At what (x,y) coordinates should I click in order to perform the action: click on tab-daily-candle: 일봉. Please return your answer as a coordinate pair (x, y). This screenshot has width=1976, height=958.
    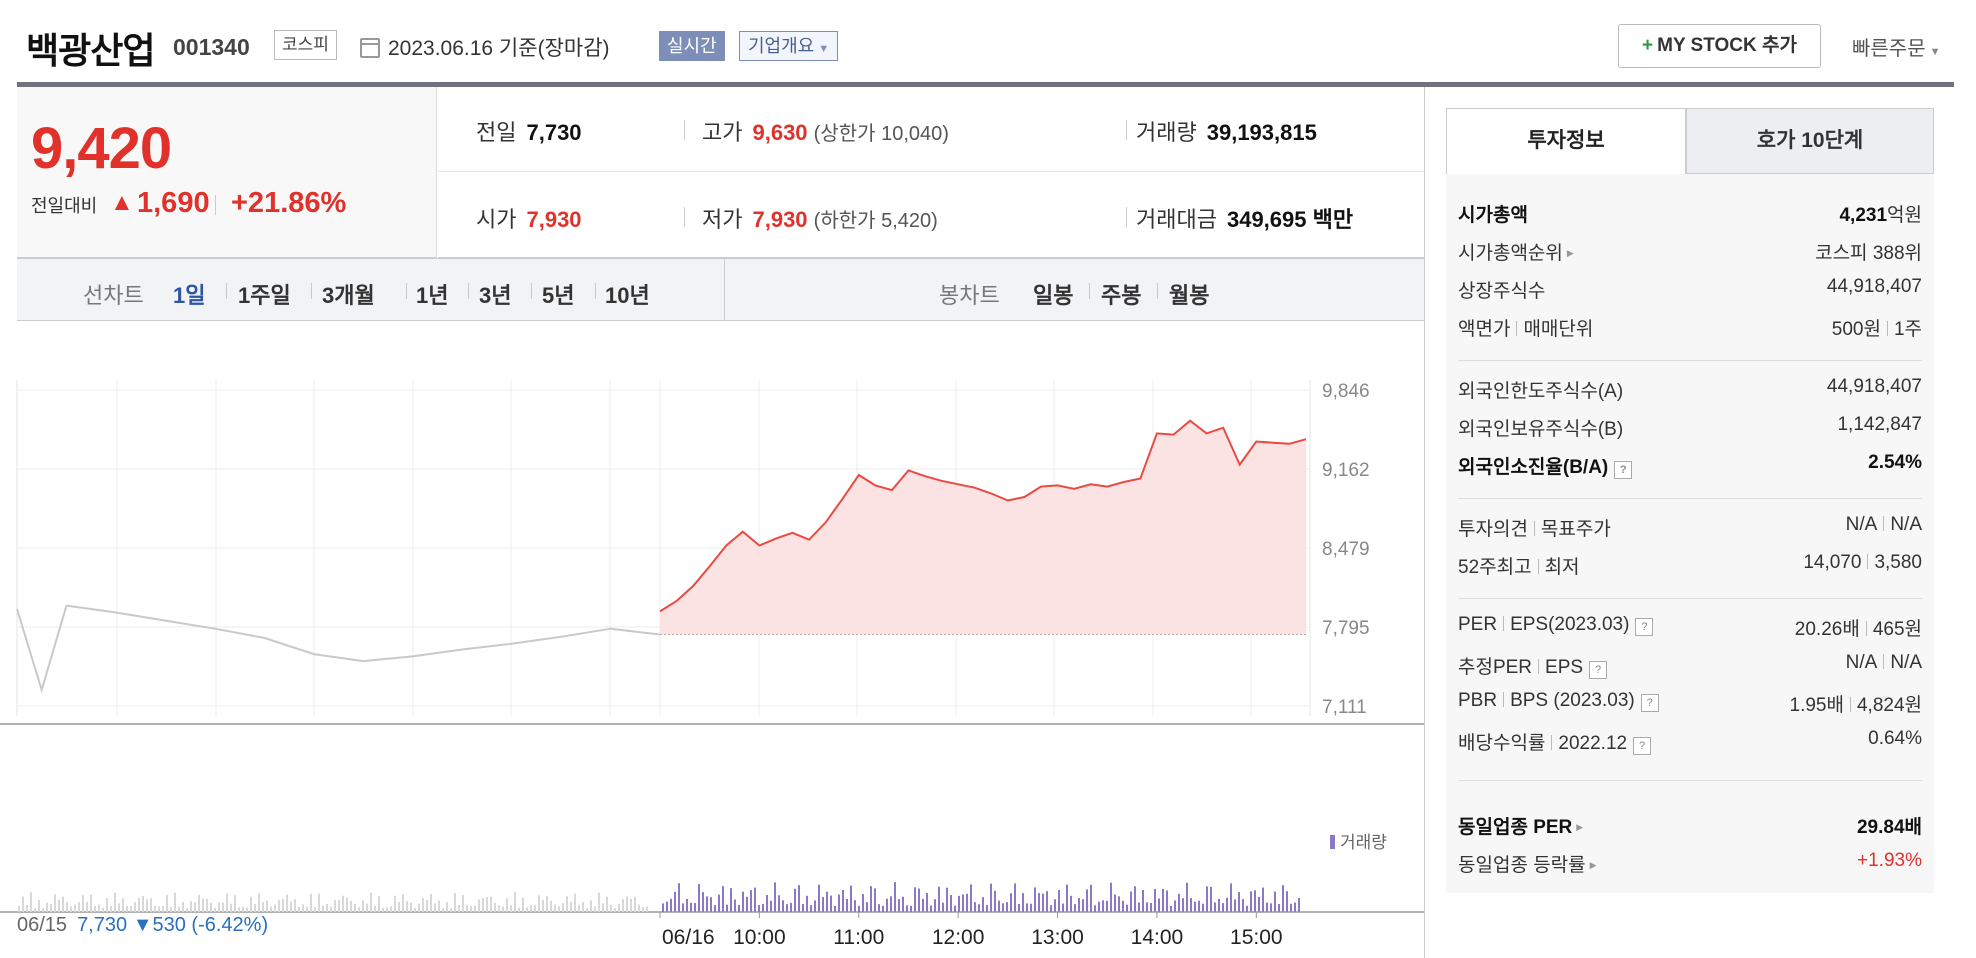
    Looking at the image, I should click on (1053, 295).